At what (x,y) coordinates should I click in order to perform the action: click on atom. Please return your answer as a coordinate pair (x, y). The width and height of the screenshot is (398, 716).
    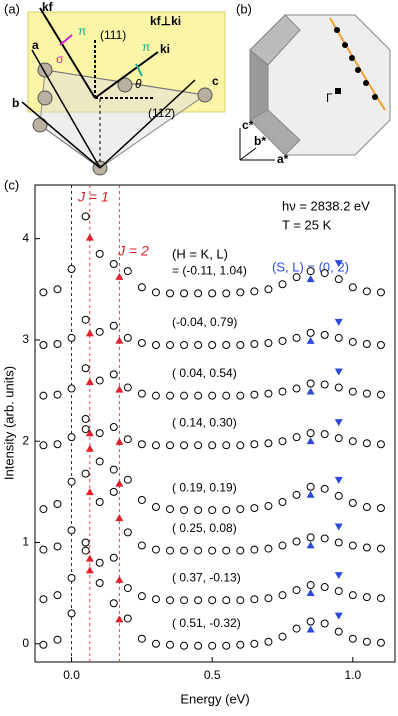
    Looking at the image, I should click on (205, 95).